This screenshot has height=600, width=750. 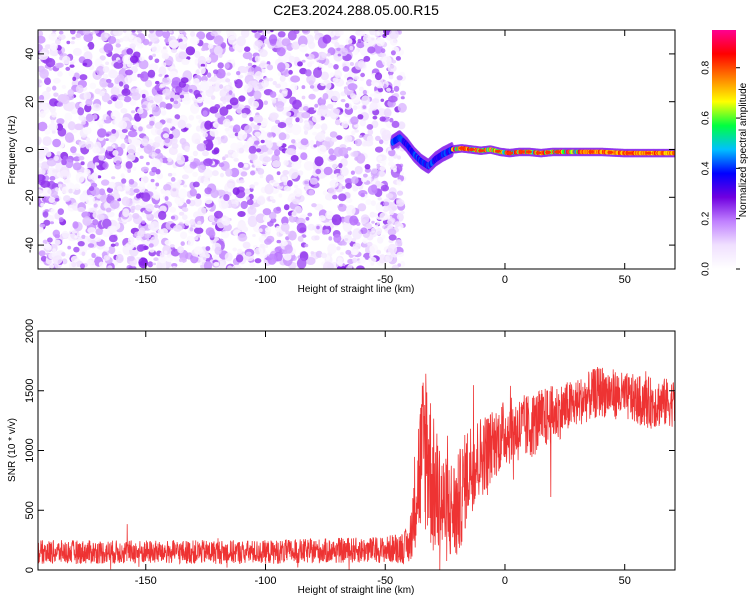 I want to click on spectrogram-signal, so click(x=532, y=152).